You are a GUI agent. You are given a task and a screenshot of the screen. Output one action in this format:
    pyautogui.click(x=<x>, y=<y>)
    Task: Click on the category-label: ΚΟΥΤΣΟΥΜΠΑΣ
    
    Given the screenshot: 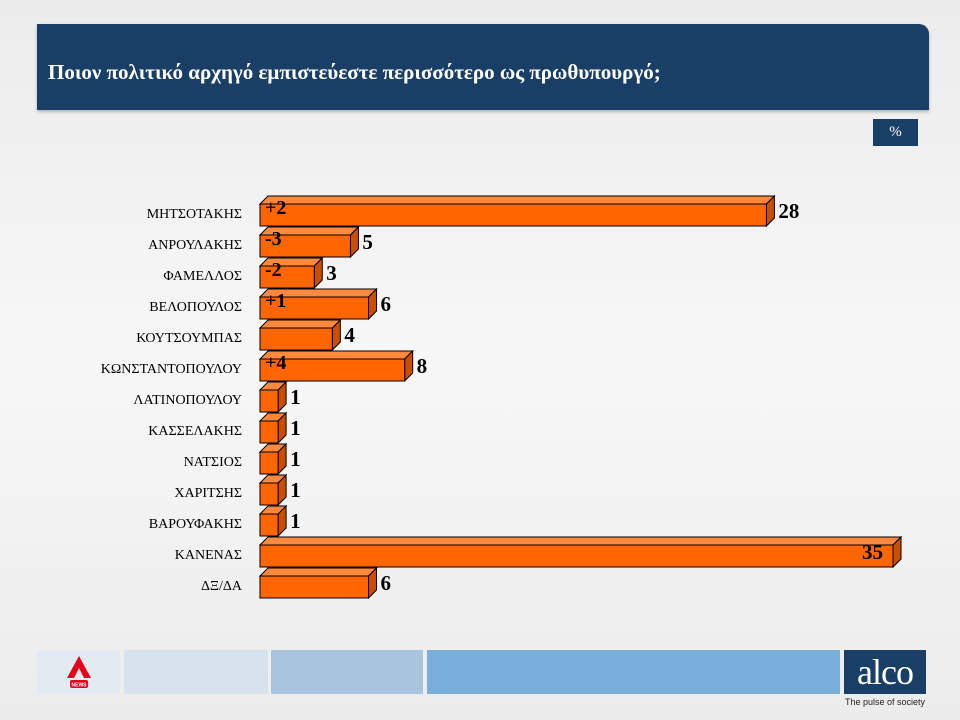 What is the action you would take?
    pyautogui.click(x=189, y=338)
    